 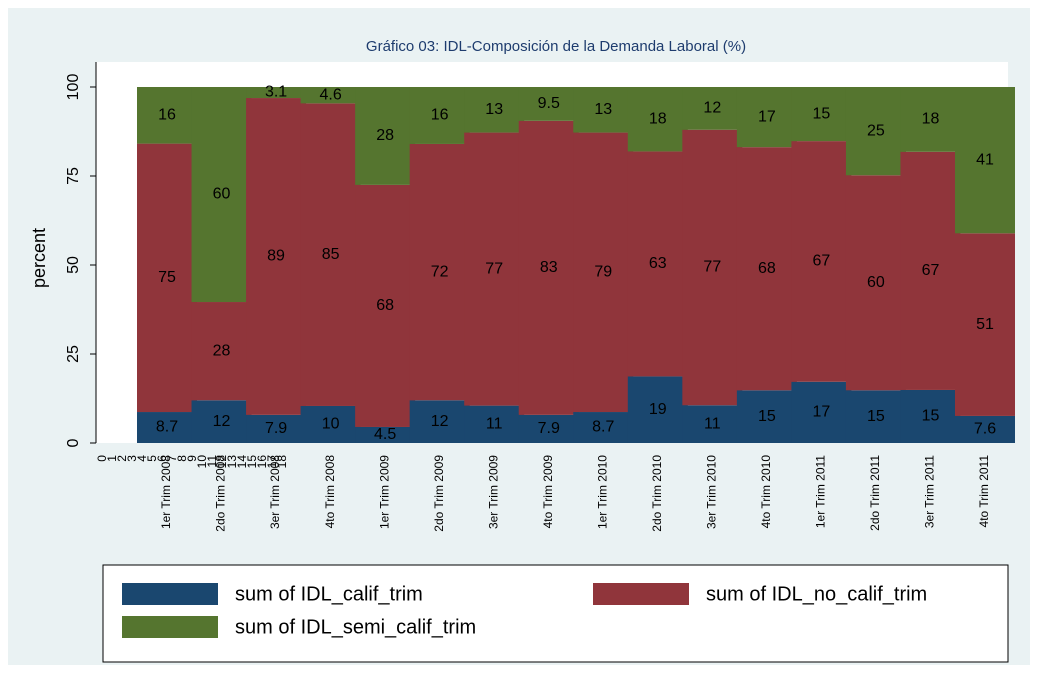 I want to click on x-tick-label: 1er Trim 2011, so click(x=821, y=491).